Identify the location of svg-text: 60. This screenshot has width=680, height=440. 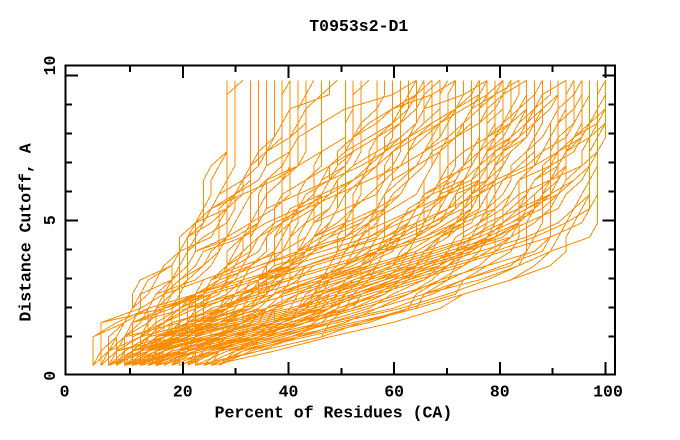
(394, 391).